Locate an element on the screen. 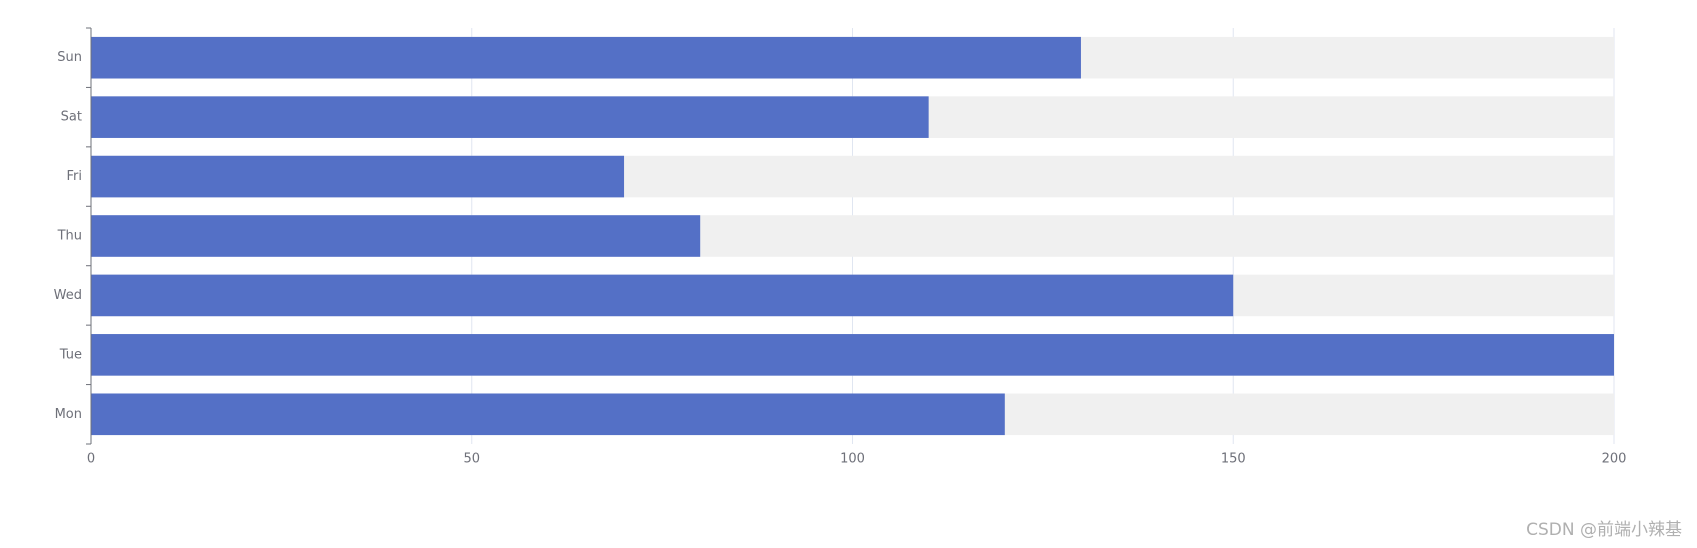 The image size is (1697, 548). x-tick-label: 50 is located at coordinates (471, 459).